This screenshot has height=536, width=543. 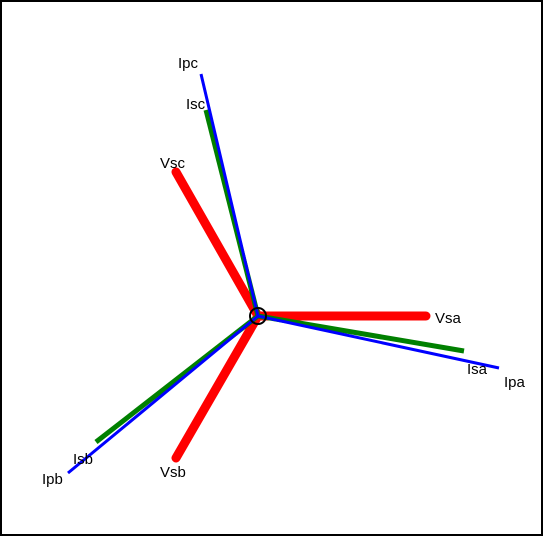 I want to click on phasor-ipa, so click(x=378, y=342).